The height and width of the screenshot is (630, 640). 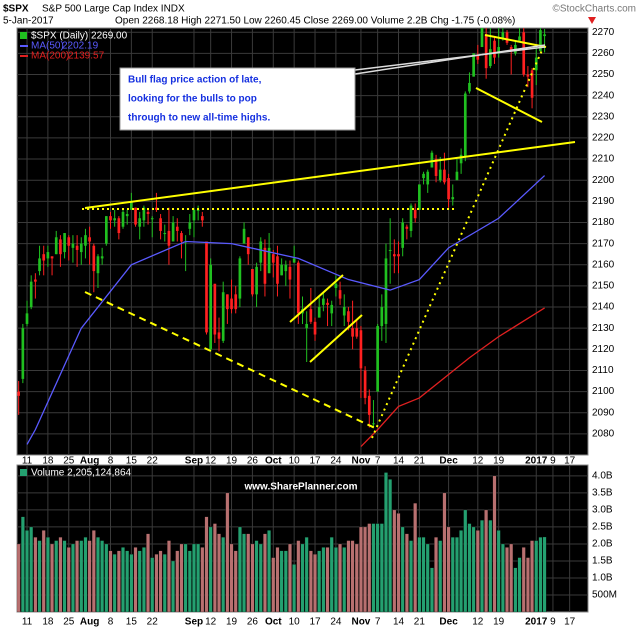 What do you see at coordinates (603, 116) in the screenshot?
I see `y-tick-label: 2230` at bounding box center [603, 116].